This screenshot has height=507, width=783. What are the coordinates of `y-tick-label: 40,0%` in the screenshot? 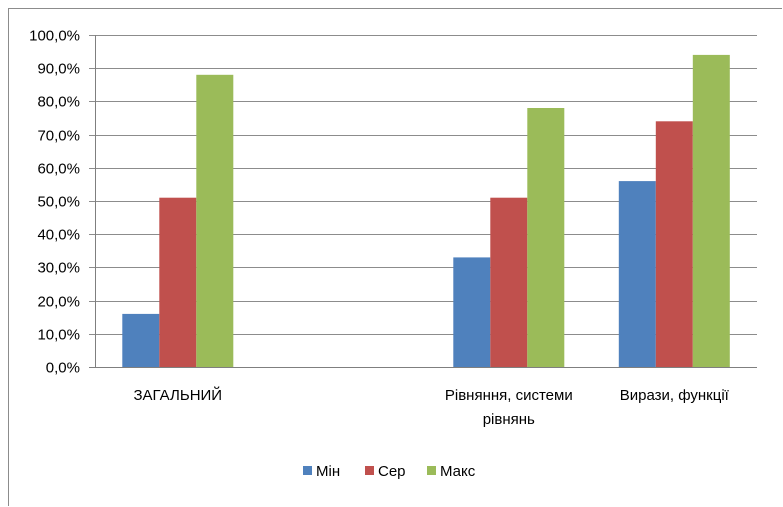 It's located at (58, 235).